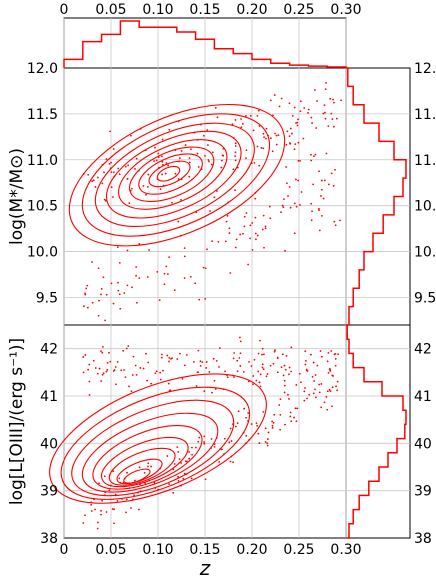 Image resolution: width=436 pixels, height=581 pixels. Describe the element at coordinates (49, 350) in the screenshot. I see `oiii-y-tick-label-left: 42` at that location.